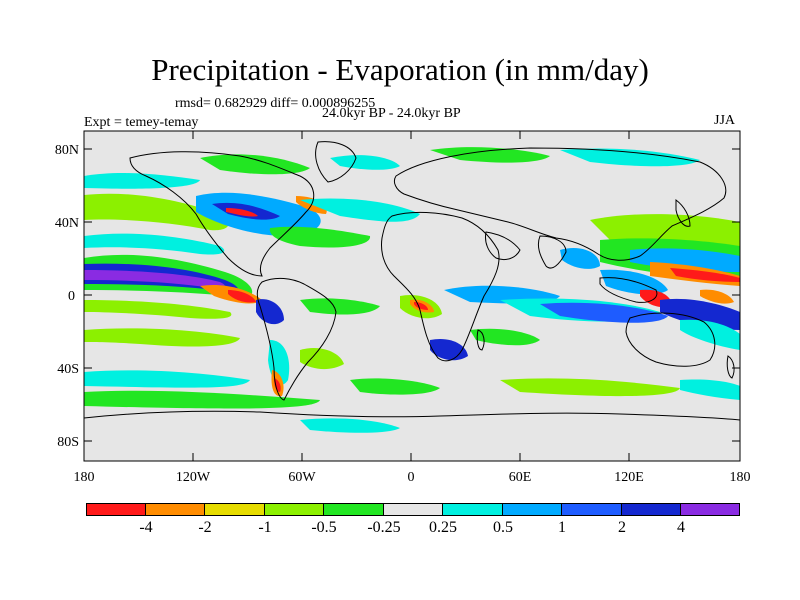 This screenshot has width=800, height=600. Describe the element at coordinates (67, 223) in the screenshot. I see `lat-label: 40N` at that location.